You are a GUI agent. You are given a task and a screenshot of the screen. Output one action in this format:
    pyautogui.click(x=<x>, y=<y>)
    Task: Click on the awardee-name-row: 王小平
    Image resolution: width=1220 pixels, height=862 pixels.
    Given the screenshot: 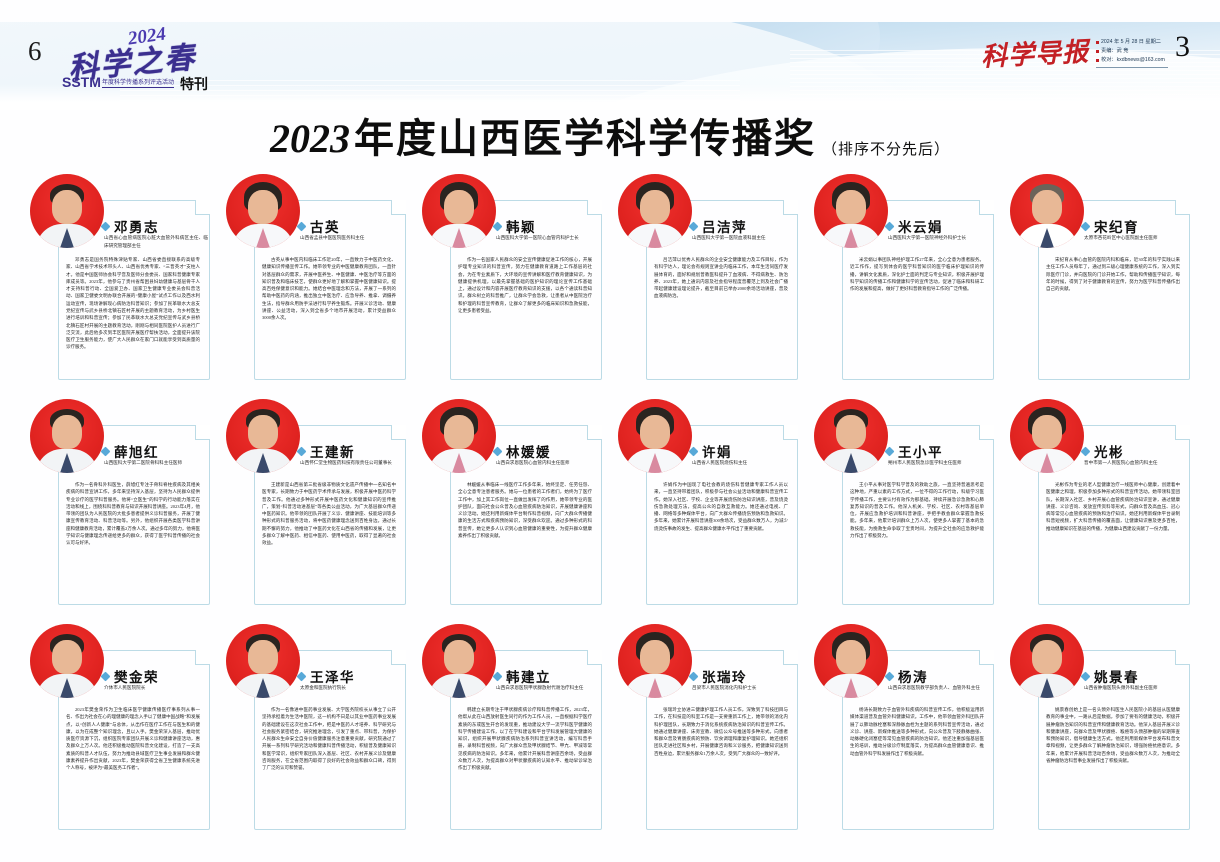 What is the action you would take?
    pyautogui.click(x=941, y=451)
    